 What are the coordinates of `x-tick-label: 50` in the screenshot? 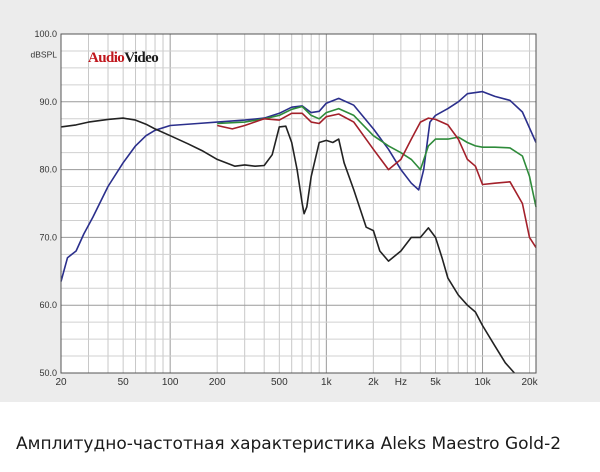 It's located at (124, 382).